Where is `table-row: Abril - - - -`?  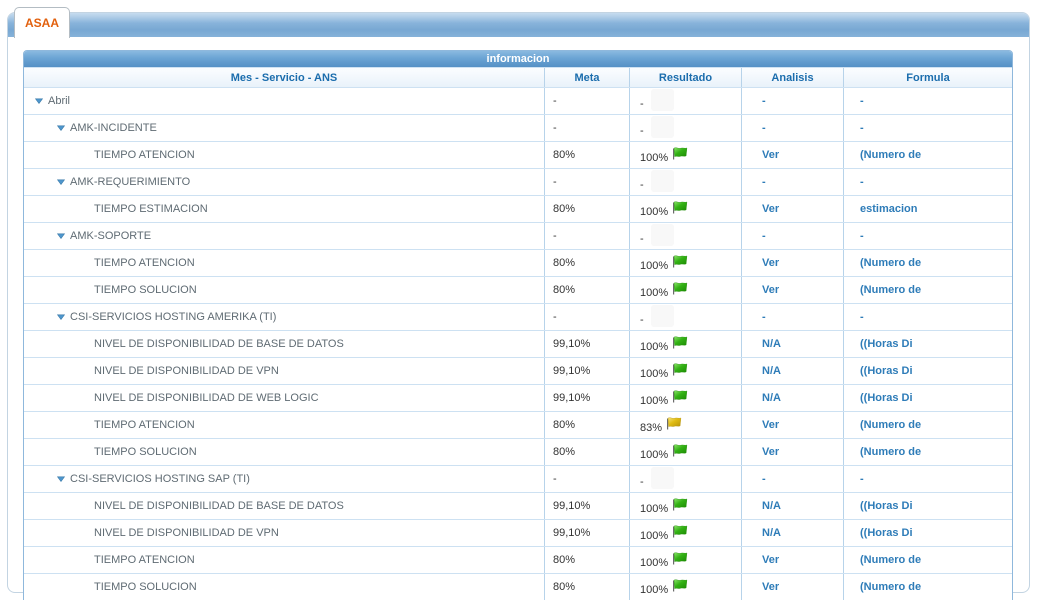
table-row: Abril - - - - is located at coordinates (518, 100).